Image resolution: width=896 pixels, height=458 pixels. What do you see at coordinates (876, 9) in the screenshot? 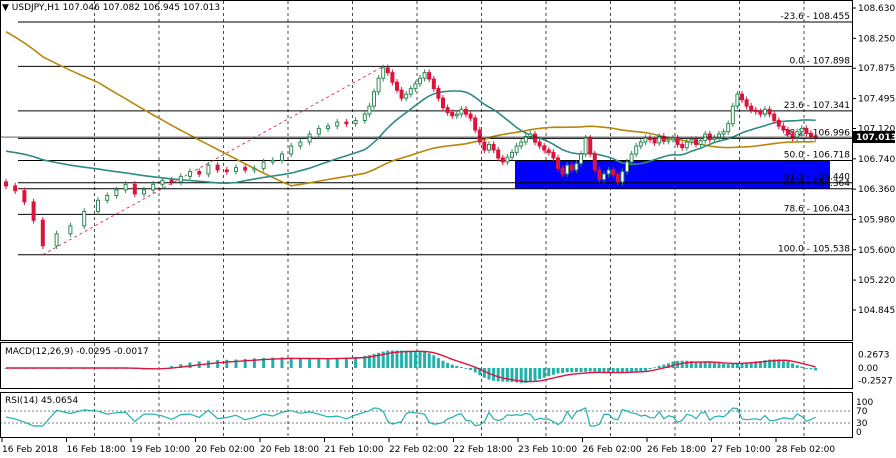
I see `price-tick-label: 108.630` at bounding box center [876, 9].